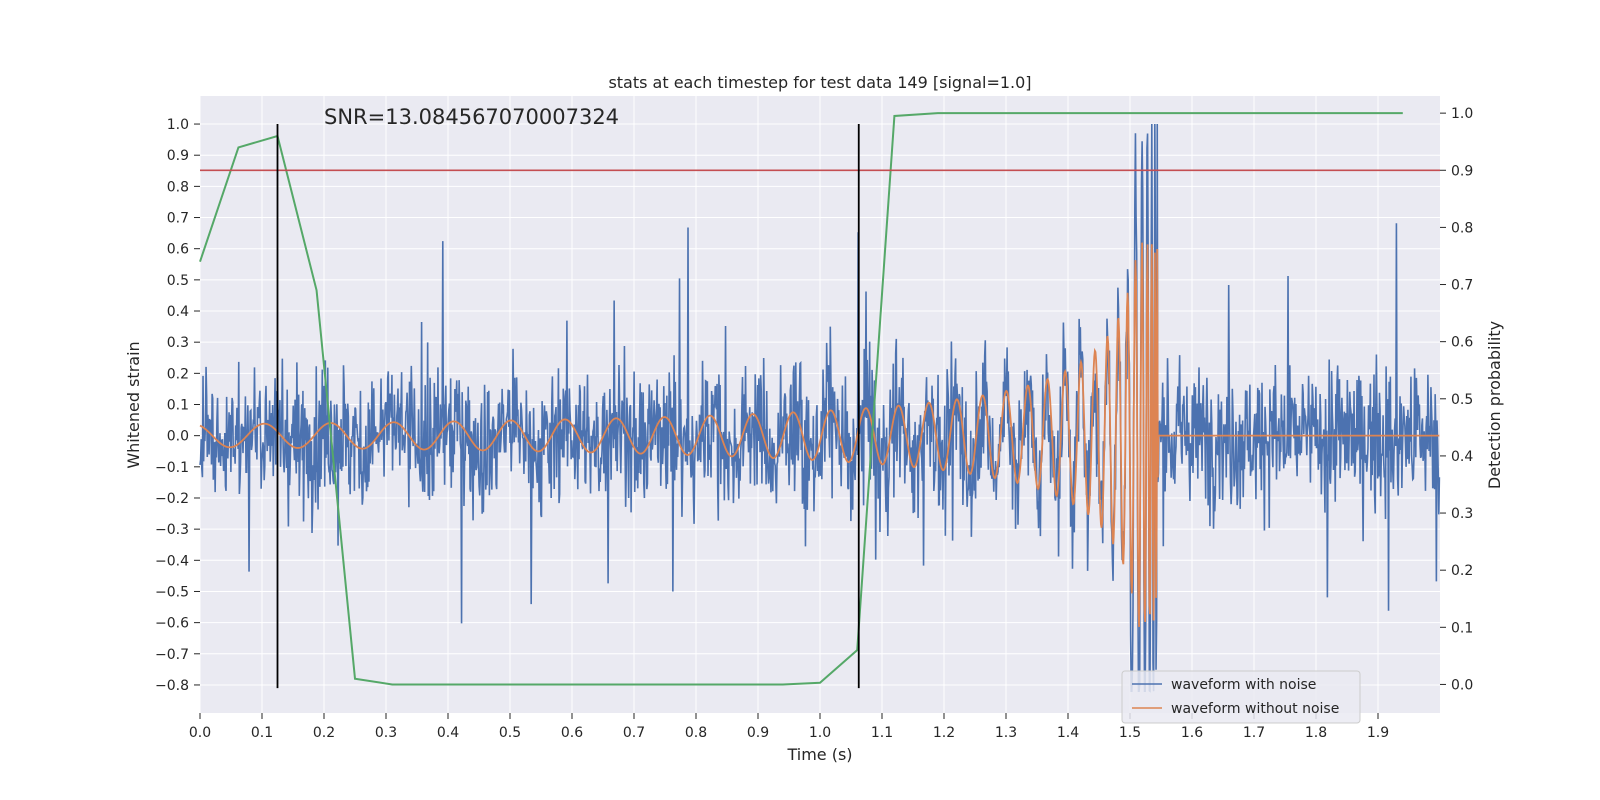  Describe the element at coordinates (1462, 228) in the screenshot. I see `right-tick-label-2: 0.8` at that location.